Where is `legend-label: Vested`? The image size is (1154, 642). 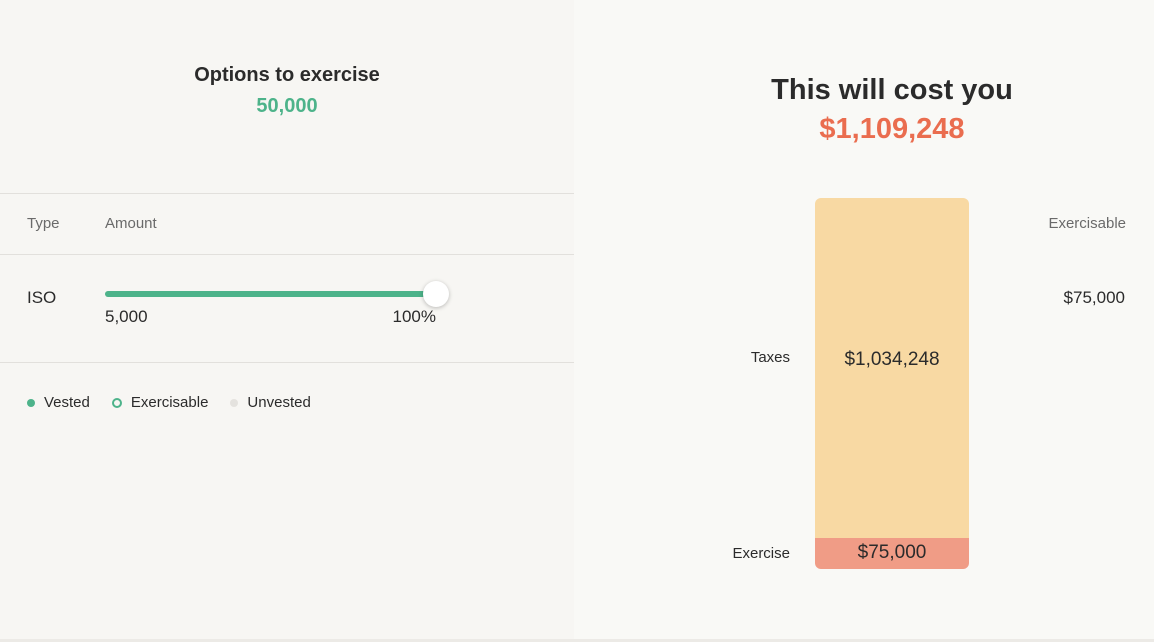 legend-label: Vested is located at coordinates (67, 402).